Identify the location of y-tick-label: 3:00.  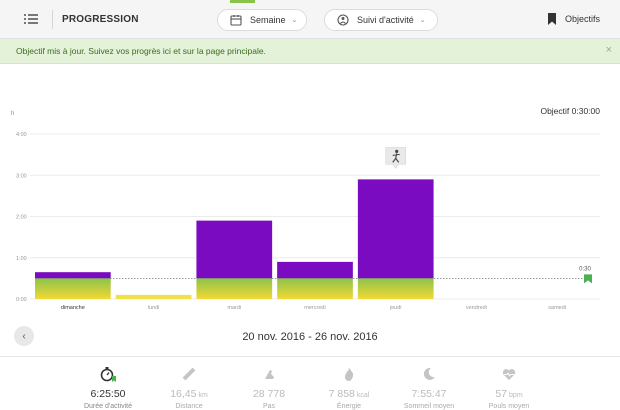
(21, 176).